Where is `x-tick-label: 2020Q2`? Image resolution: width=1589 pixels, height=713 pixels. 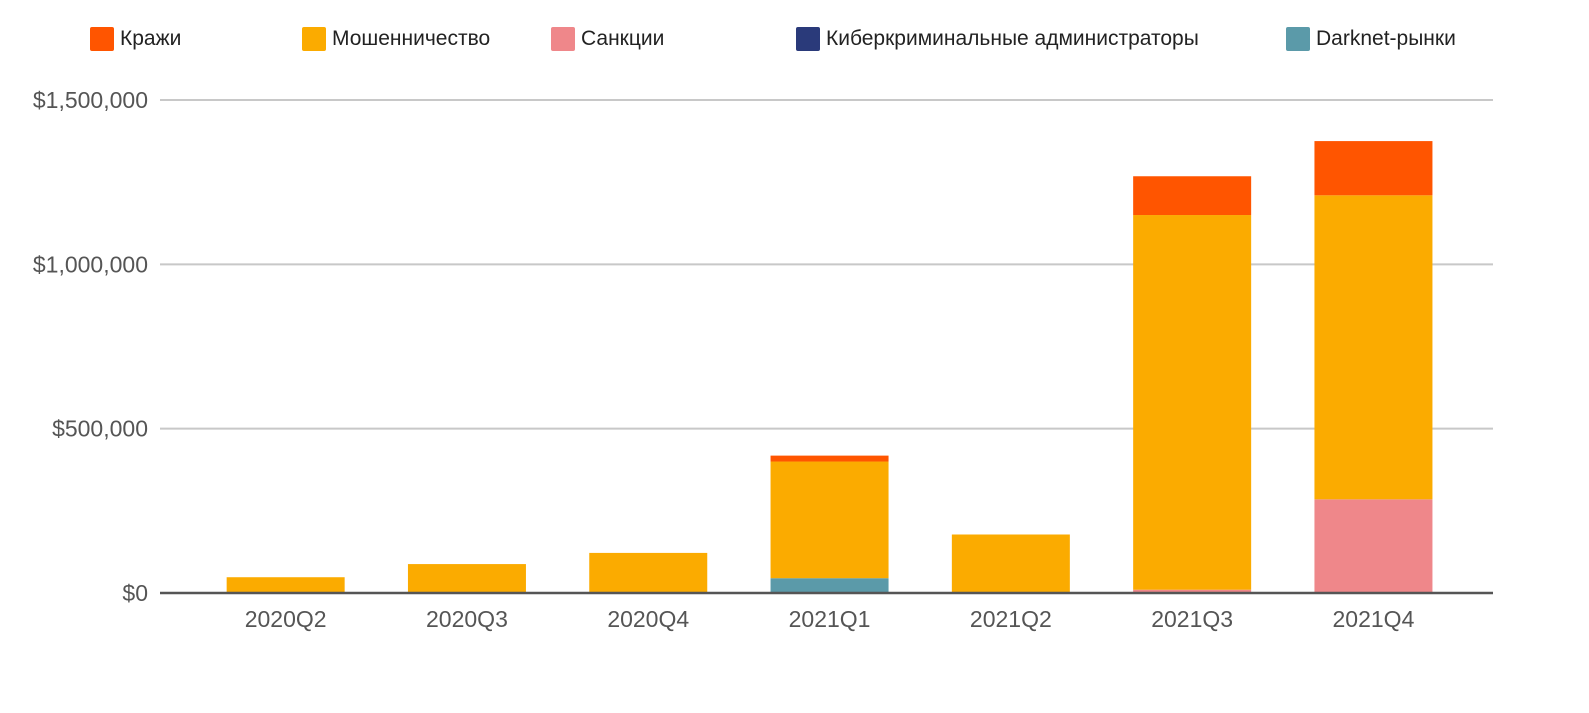 x-tick-label: 2020Q2 is located at coordinates (286, 619).